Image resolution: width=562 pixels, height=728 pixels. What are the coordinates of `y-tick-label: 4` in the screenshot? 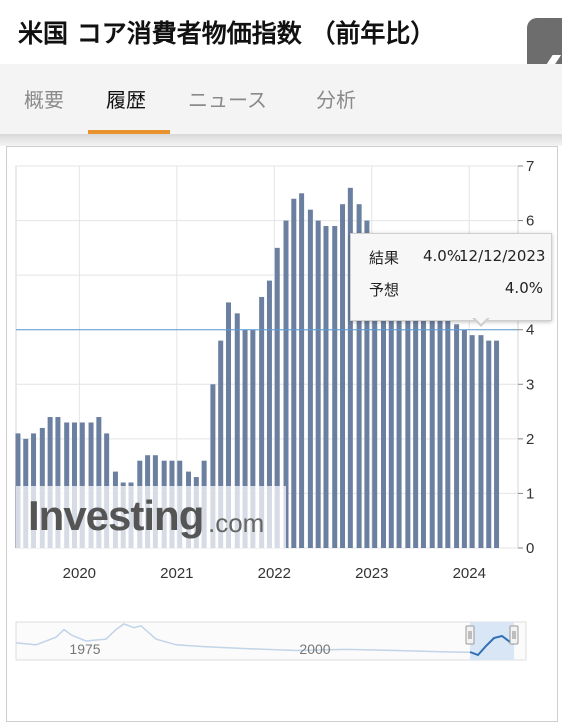 It's located at (530, 330).